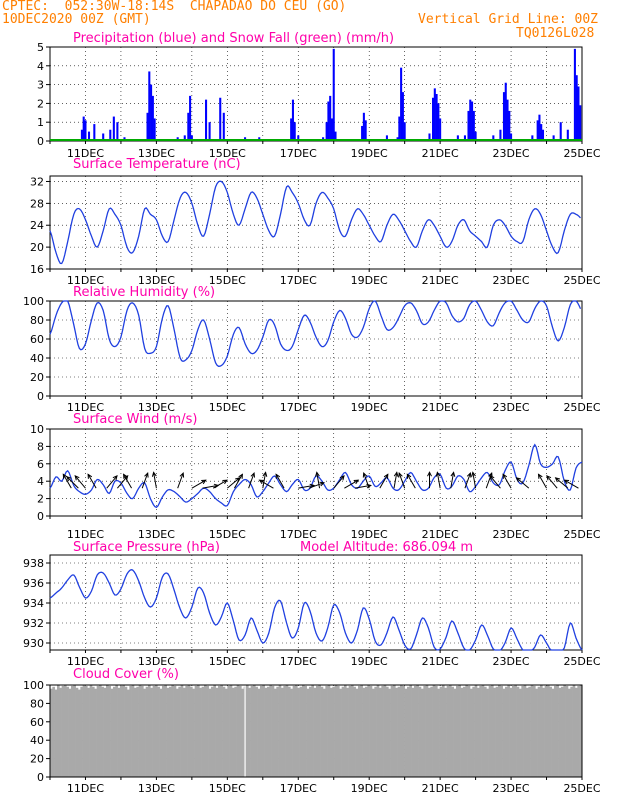 Image resolution: width=618 pixels, height=804 pixels. Describe the element at coordinates (369, 153) in the screenshot. I see `x-tick-label: 19DEC` at that location.